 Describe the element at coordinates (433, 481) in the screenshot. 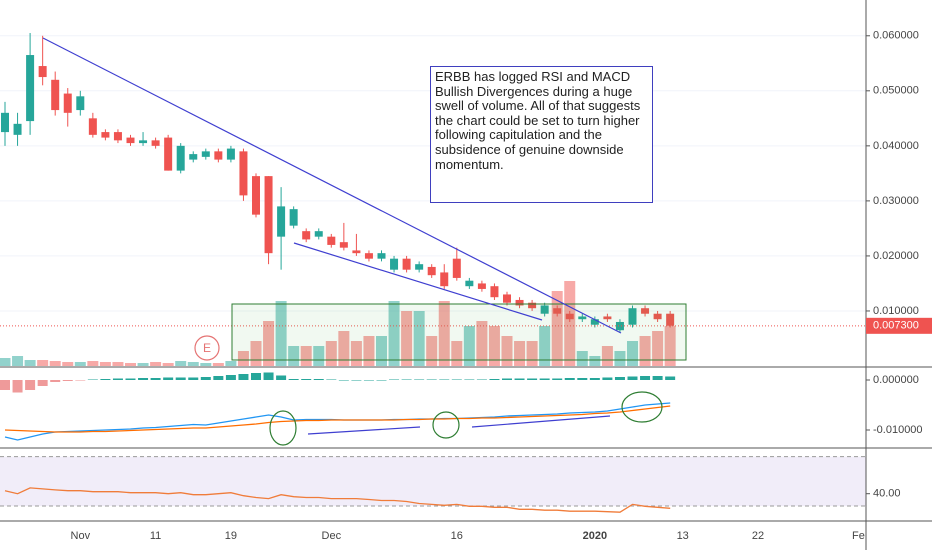

I see `band` at that location.